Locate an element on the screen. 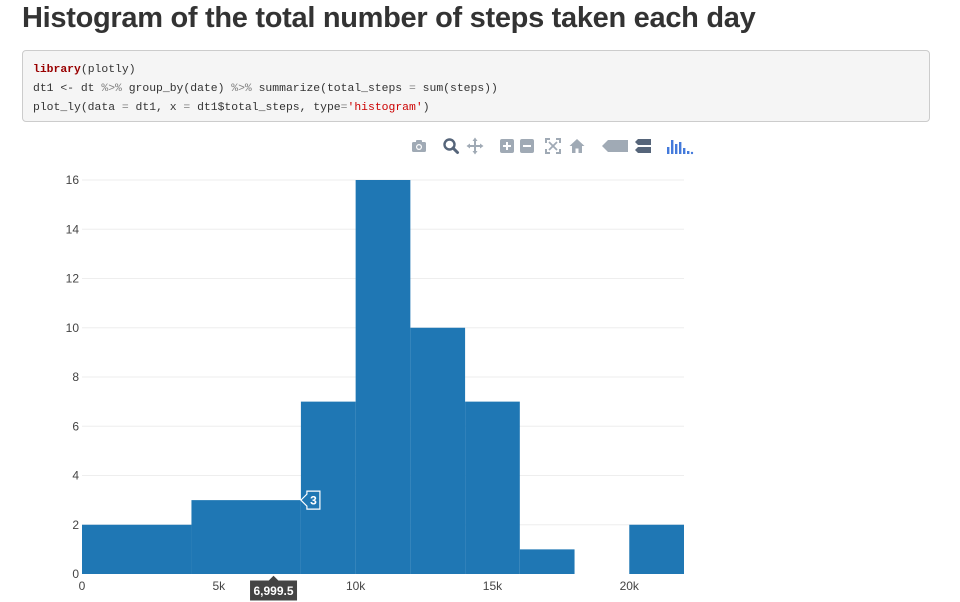  hover-x-label-box is located at coordinates (274, 588).